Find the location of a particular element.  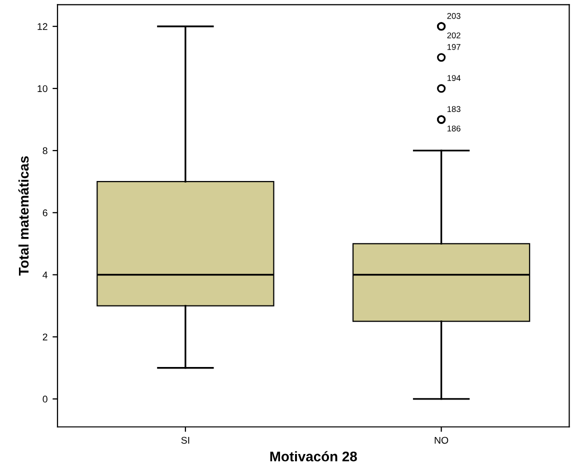

x-tick-label: SI is located at coordinates (185, 440).